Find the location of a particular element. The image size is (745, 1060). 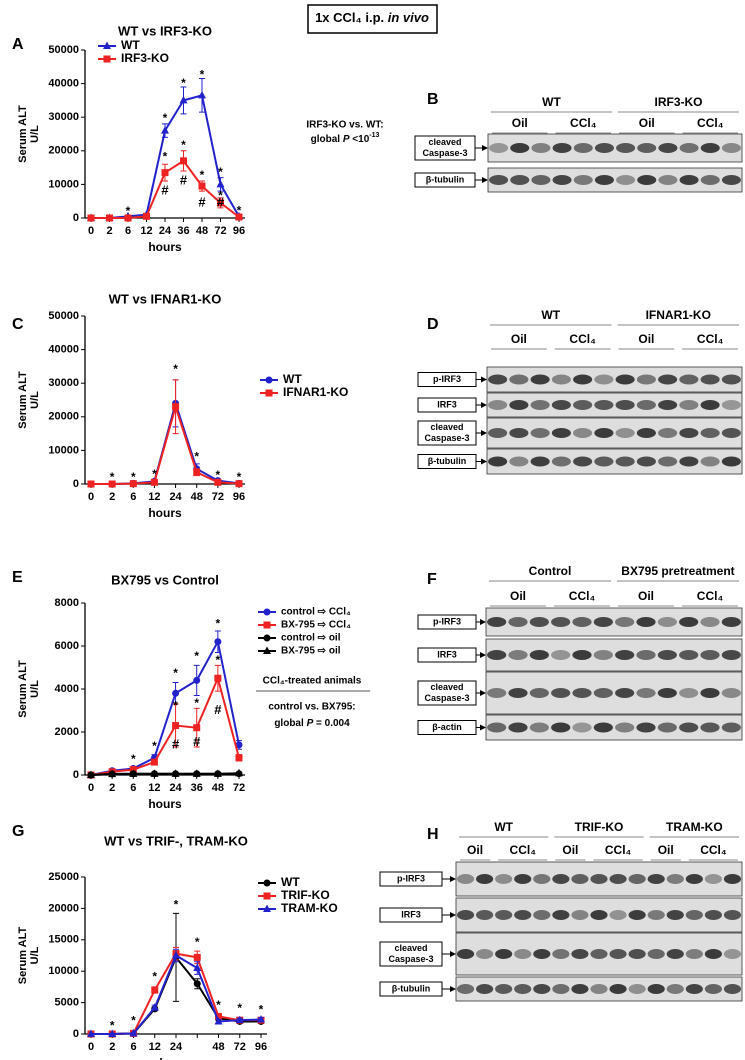

figure-title: 1x CCl₄ i.p. in vivo is located at coordinates (372, 17).